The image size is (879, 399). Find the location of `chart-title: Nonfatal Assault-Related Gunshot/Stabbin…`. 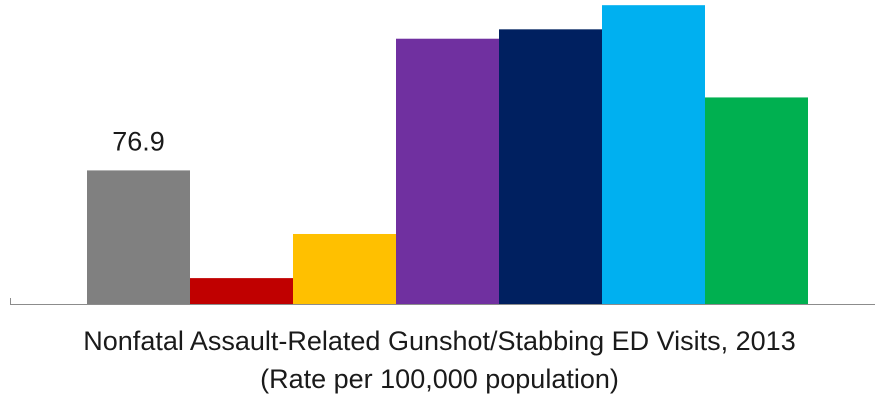

chart-title: Nonfatal Assault-Related Gunshot/Stabbin… is located at coordinates (439, 341).